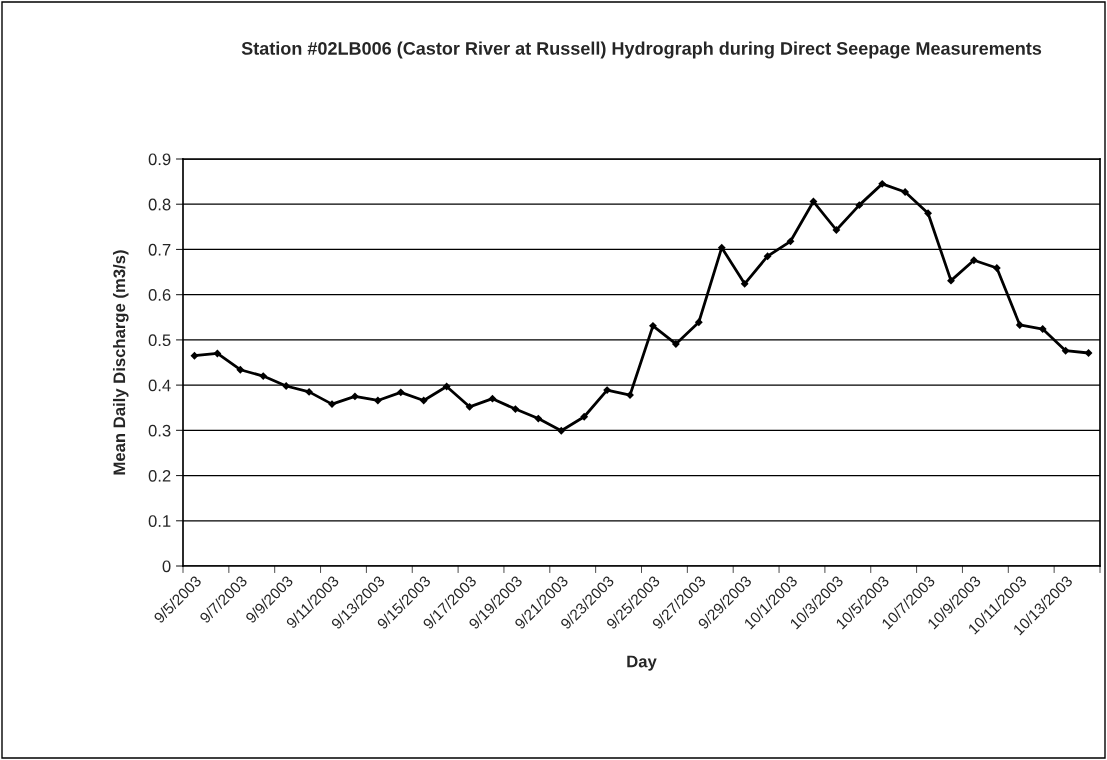 Image resolution: width=1107 pixels, height=760 pixels. I want to click on chart-title: Station #02LB006 (Castor River at Russell) Hydrograph during Direct Seepage Measurements, so click(641, 50).